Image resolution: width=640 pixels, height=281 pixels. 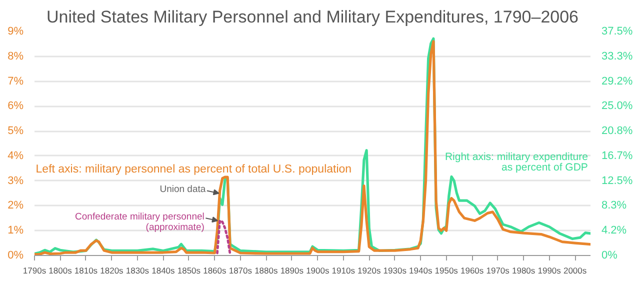 What do you see at coordinates (138, 271) in the screenshot?
I see `x-tick-label: 1830s` at bounding box center [138, 271].